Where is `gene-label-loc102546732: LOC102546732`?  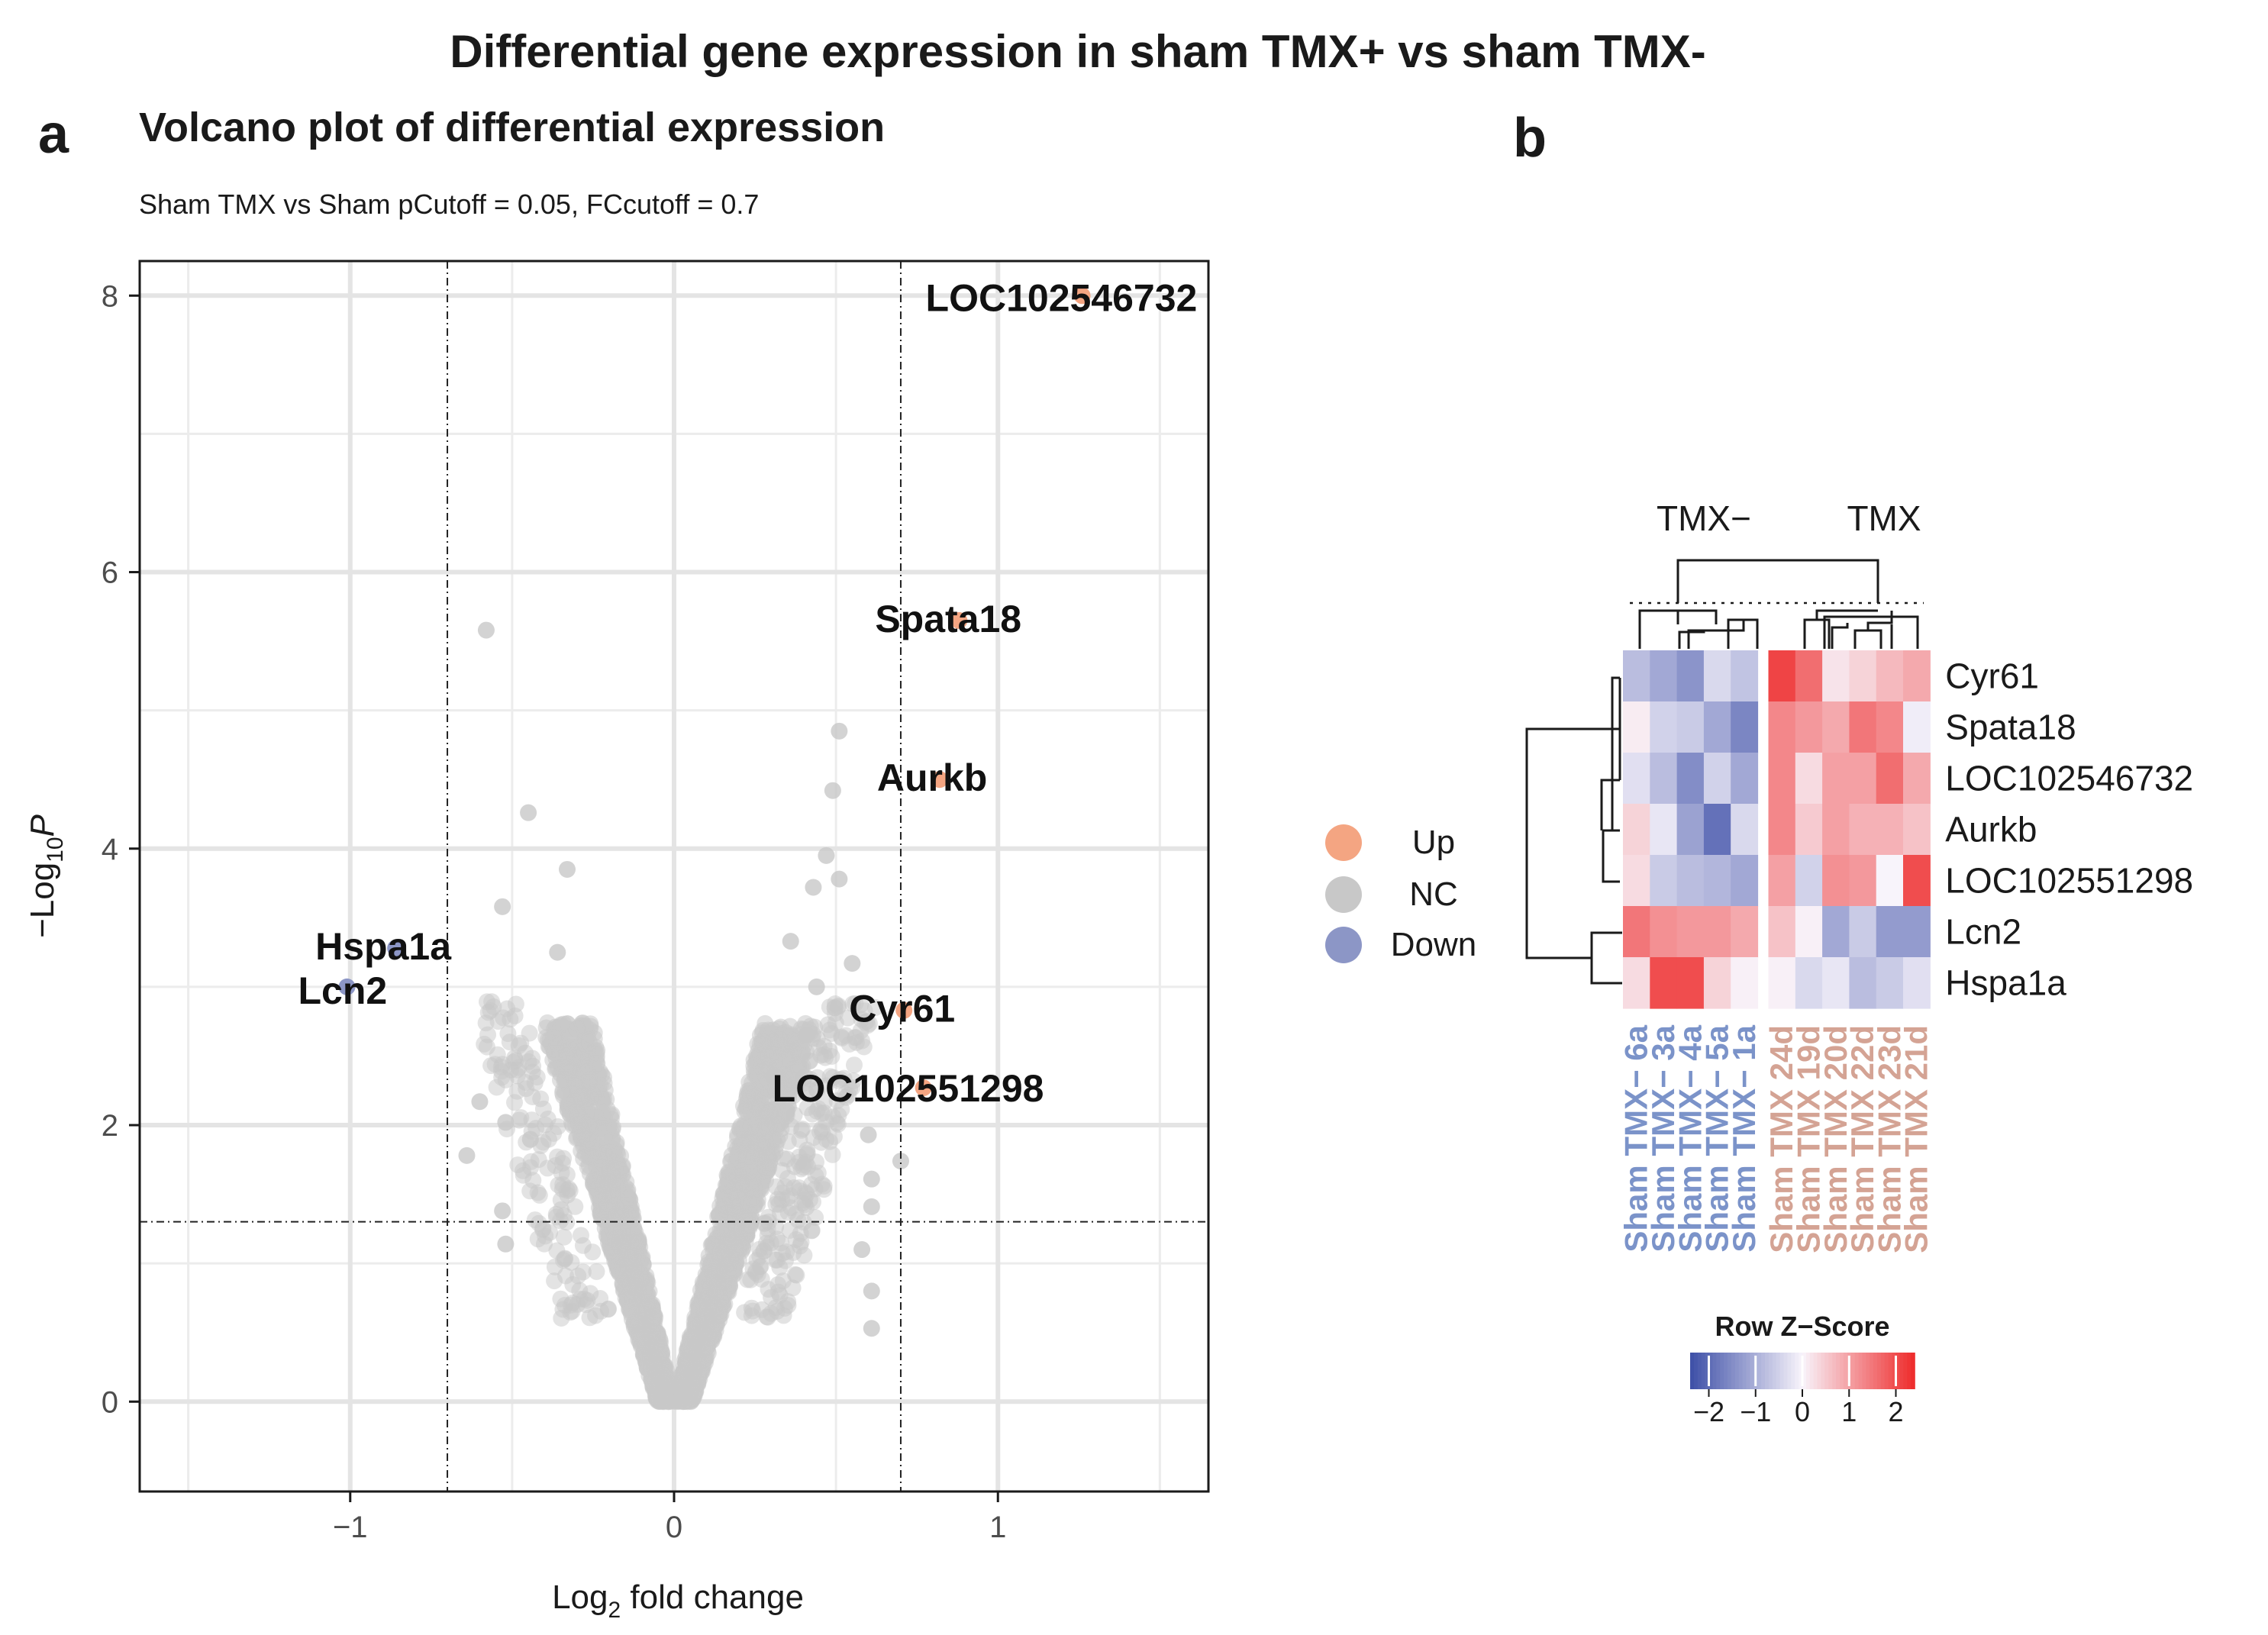 gene-label-loc102546732: LOC102546732 is located at coordinates (1062, 297).